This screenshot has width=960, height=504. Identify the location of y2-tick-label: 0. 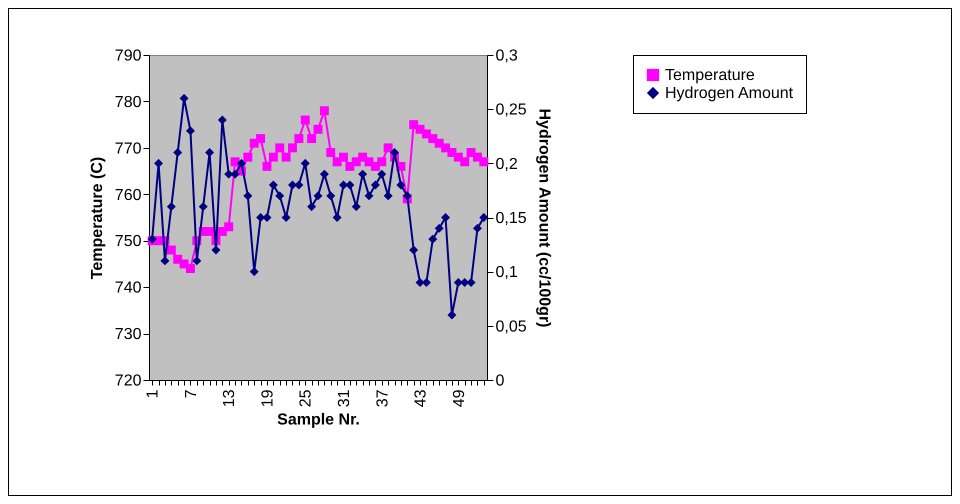
(500, 381).